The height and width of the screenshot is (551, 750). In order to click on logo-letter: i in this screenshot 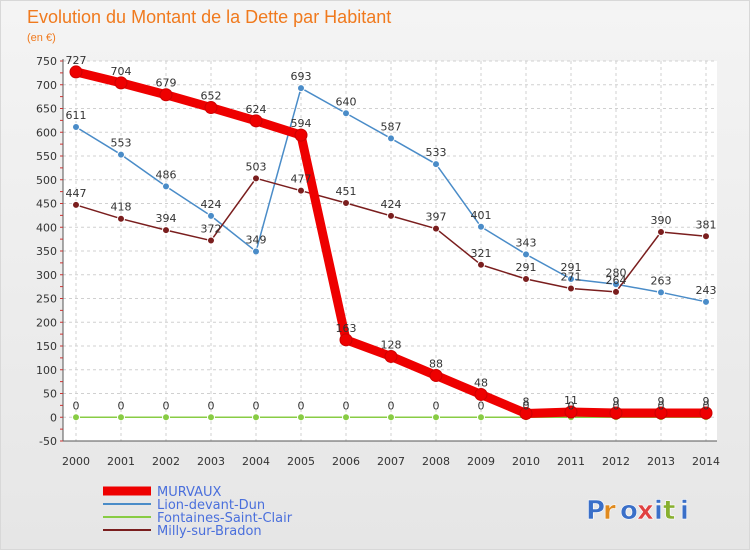, I will do `click(684, 511)`.